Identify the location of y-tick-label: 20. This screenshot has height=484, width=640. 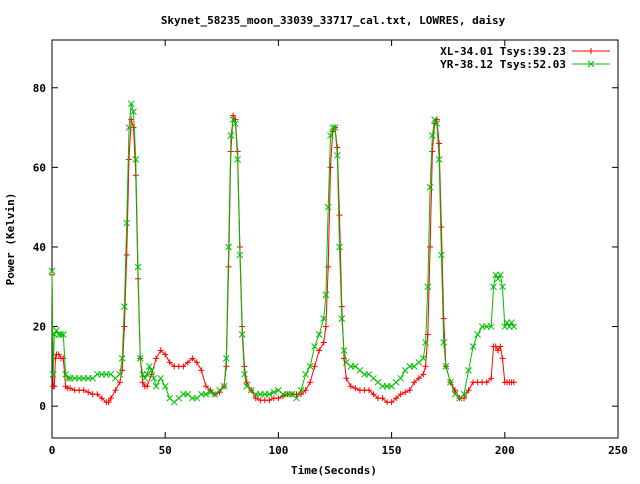
(39, 327).